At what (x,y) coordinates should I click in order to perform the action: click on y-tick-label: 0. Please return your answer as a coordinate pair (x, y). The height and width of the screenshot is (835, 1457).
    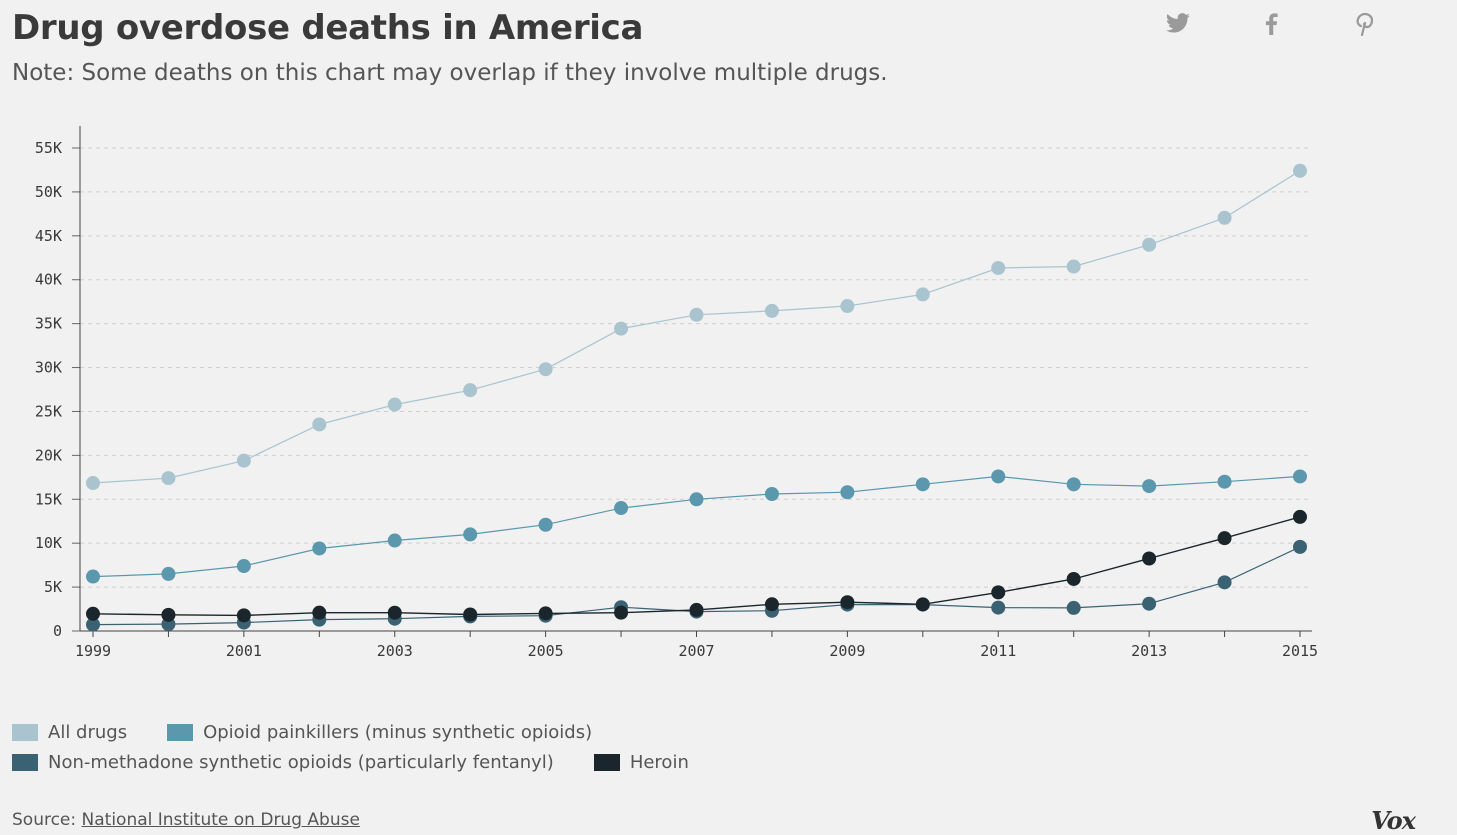
    Looking at the image, I should click on (57, 631).